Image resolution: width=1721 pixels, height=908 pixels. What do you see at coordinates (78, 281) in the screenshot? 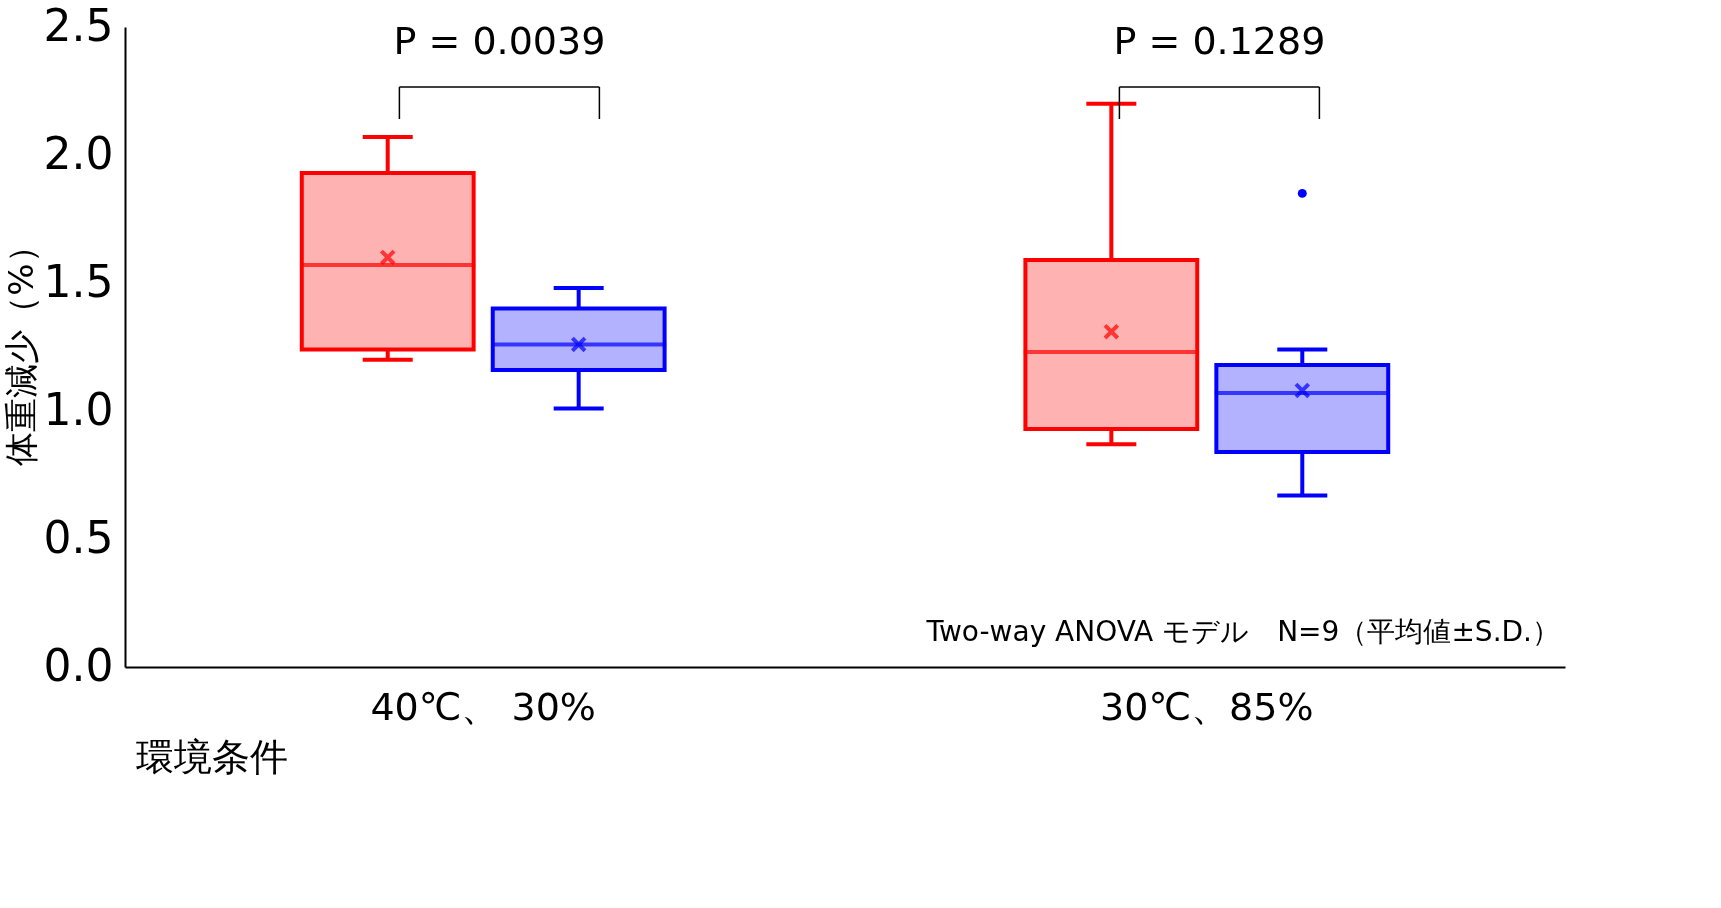
I see `y-tick-label: 1.5` at bounding box center [78, 281].